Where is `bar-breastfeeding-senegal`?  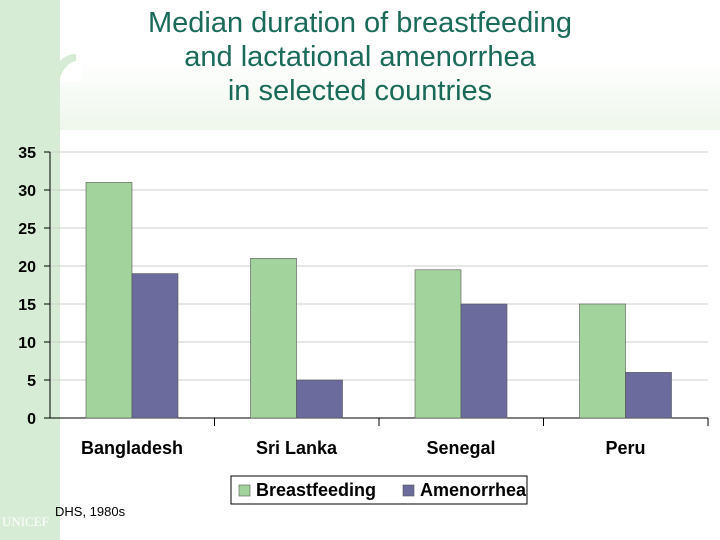 bar-breastfeeding-senegal is located at coordinates (438, 344).